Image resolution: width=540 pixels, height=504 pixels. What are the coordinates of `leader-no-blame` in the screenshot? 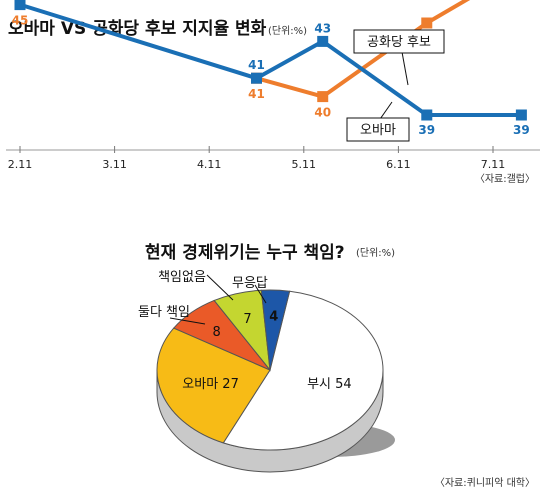 It's located at (220, 287).